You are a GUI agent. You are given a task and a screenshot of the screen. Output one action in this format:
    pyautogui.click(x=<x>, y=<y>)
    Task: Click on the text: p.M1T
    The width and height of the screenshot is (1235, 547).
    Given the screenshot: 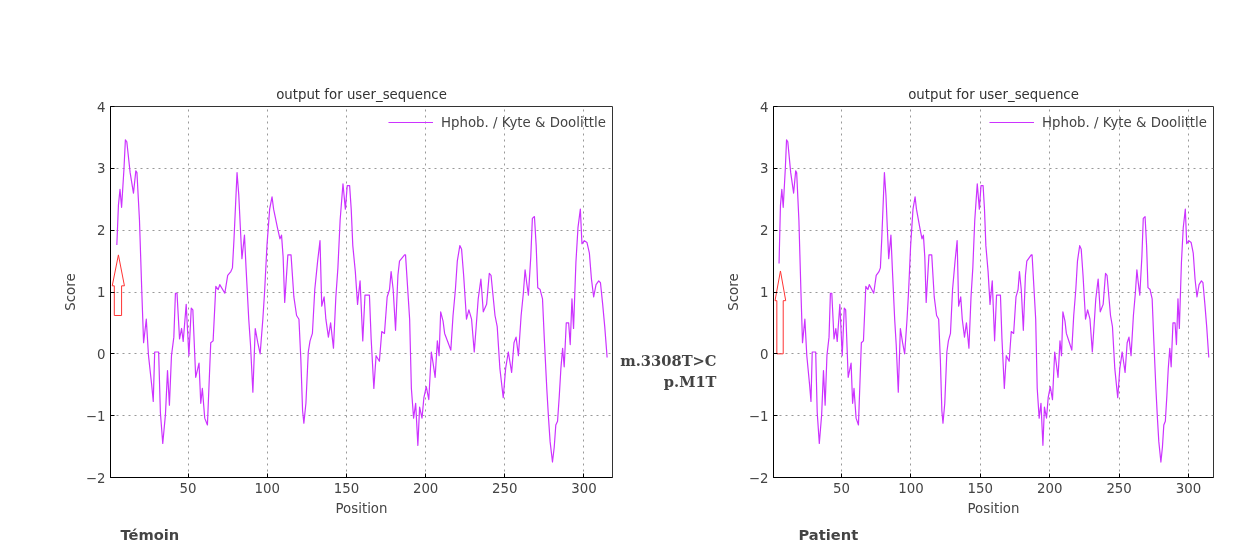 What is the action you would take?
    pyautogui.click(x=690, y=382)
    